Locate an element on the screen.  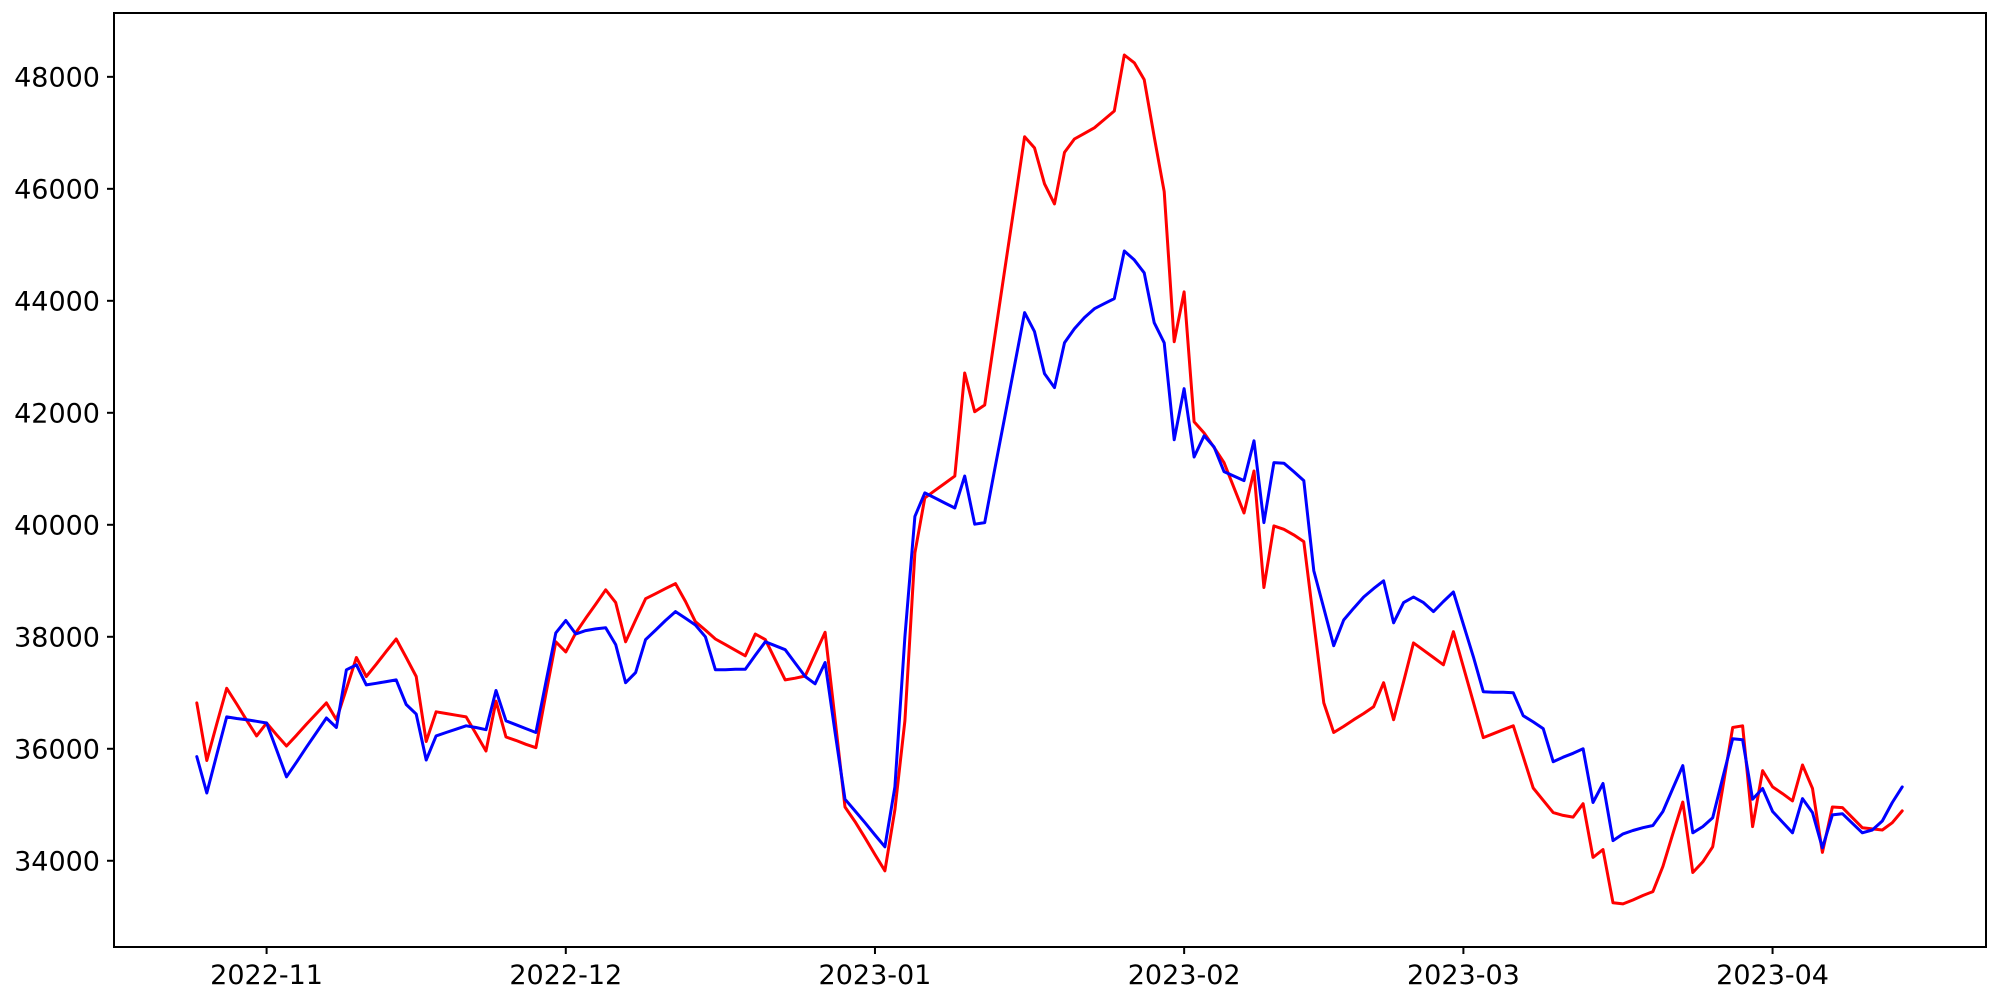
y-tick-label: 46000 is located at coordinates (57, 189).